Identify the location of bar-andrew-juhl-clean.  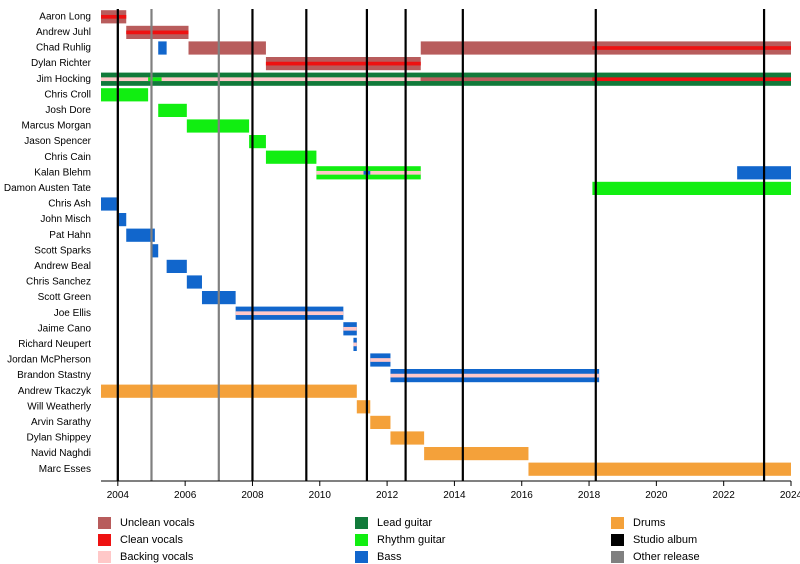
(157, 32).